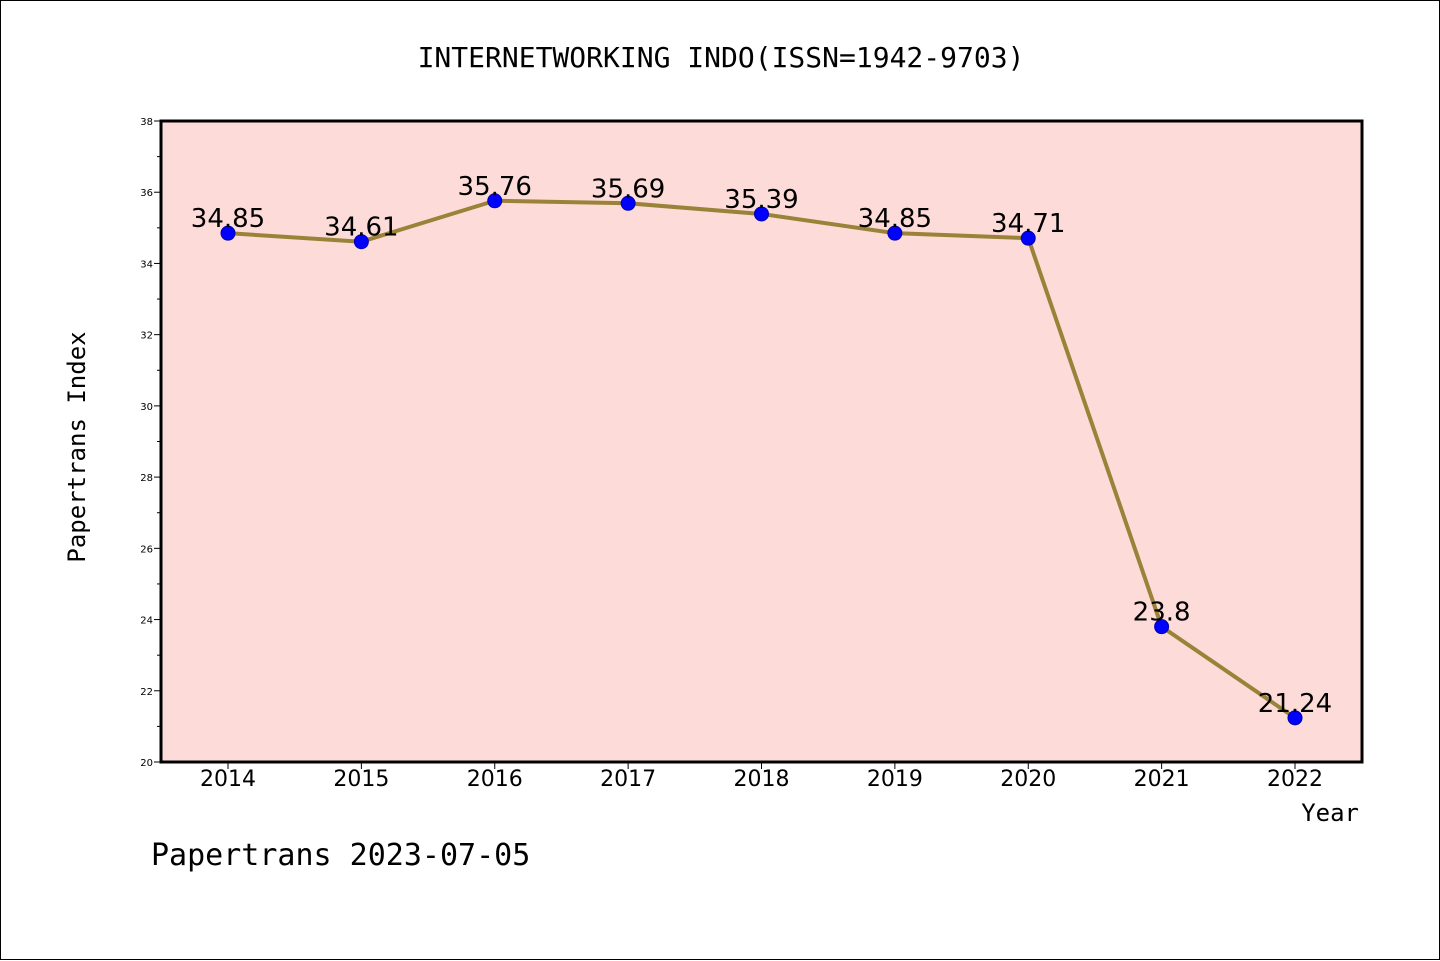 Image resolution: width=1440 pixels, height=961 pixels. I want to click on x-tick-label: 2016, so click(495, 779).